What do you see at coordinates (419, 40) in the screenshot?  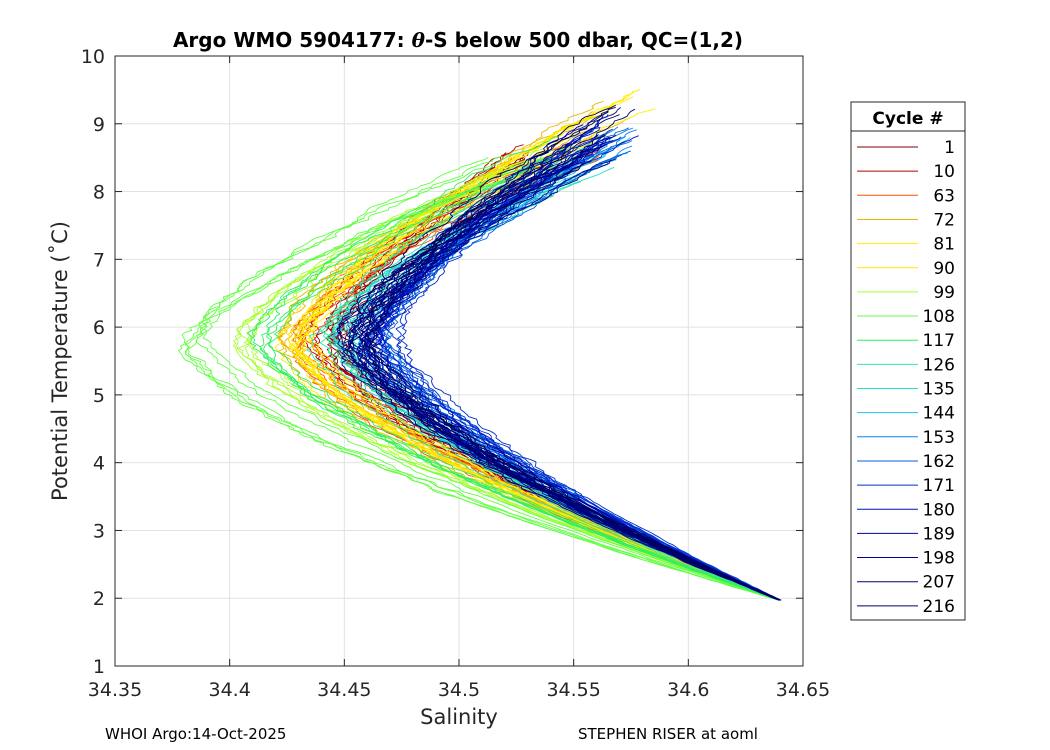 I see `chart-title-theta: θ` at bounding box center [419, 40].